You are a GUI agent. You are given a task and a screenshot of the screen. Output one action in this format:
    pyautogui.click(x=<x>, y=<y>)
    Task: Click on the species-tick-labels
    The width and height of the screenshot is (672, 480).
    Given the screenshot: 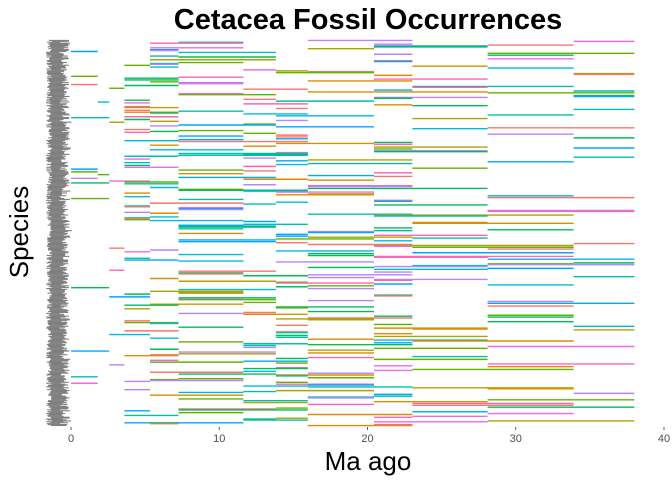 What is the action you would take?
    pyautogui.click(x=59, y=233)
    